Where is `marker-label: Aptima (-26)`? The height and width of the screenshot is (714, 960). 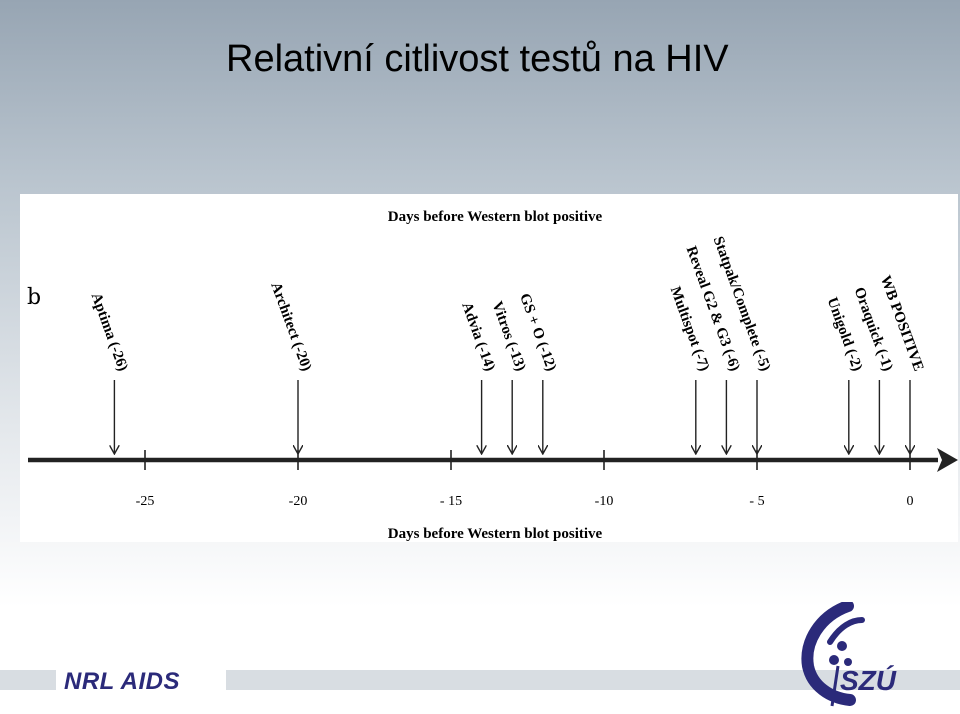 marker-label: Aptima (-26) is located at coordinates (109, 332).